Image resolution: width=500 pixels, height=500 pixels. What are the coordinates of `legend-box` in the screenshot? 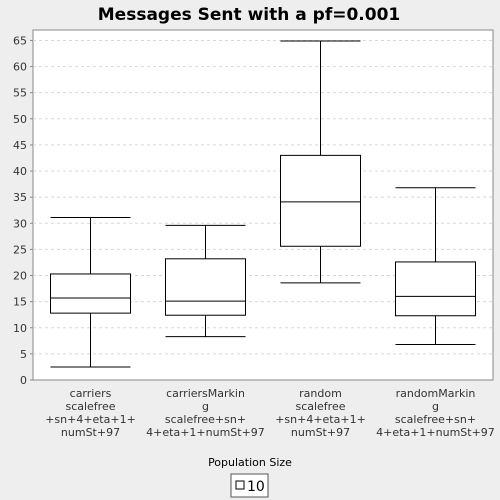 It's located at (249, 485).